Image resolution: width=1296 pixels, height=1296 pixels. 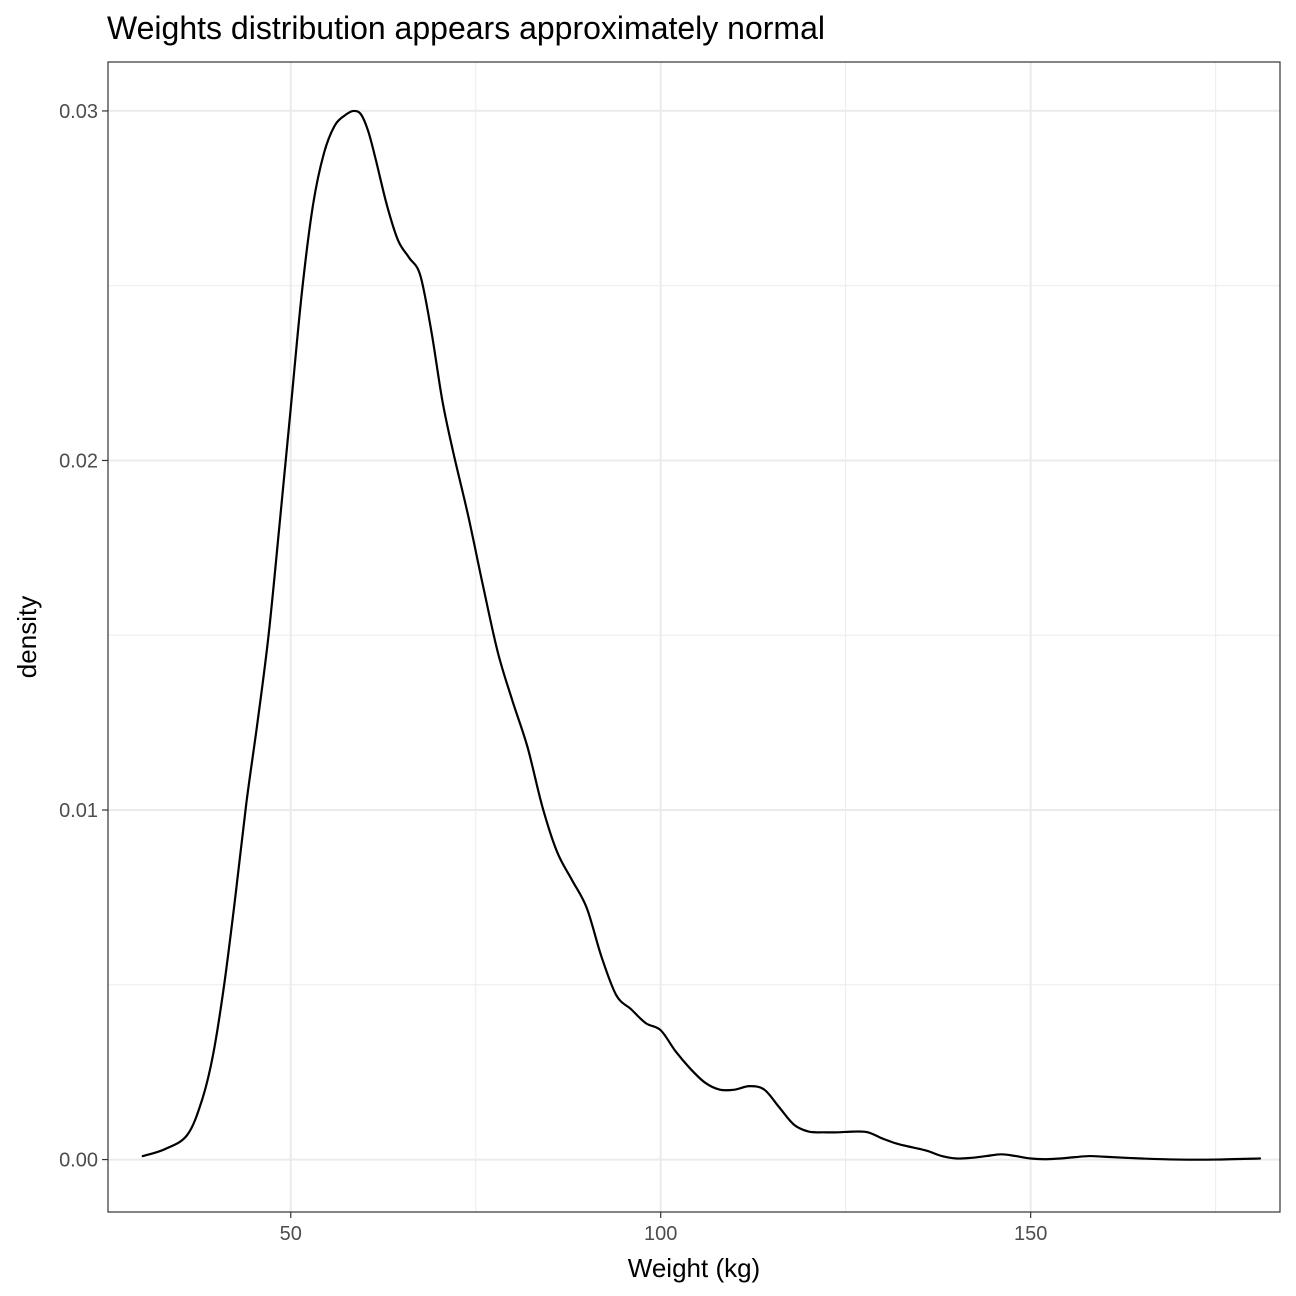 I want to click on y-axis: 0.00 0.01 0.02 0.03, so click(x=83, y=636).